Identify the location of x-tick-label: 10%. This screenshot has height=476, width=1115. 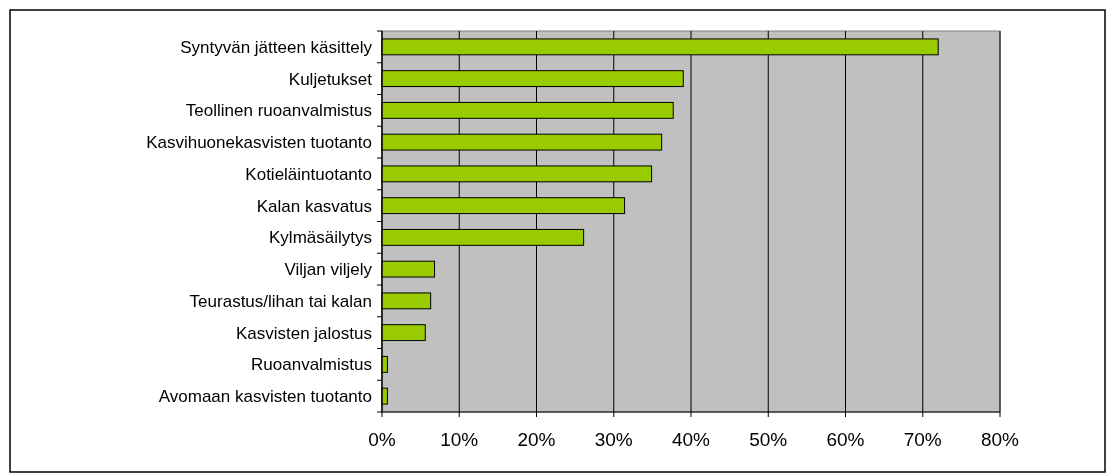
(459, 439).